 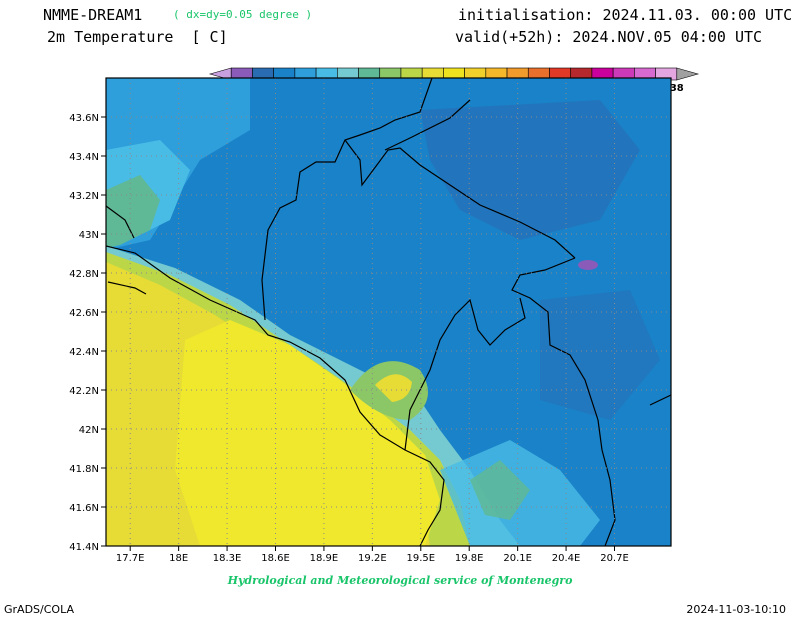 What do you see at coordinates (600, 355) in the screenshot?
I see `field-cold-e` at bounding box center [600, 355].